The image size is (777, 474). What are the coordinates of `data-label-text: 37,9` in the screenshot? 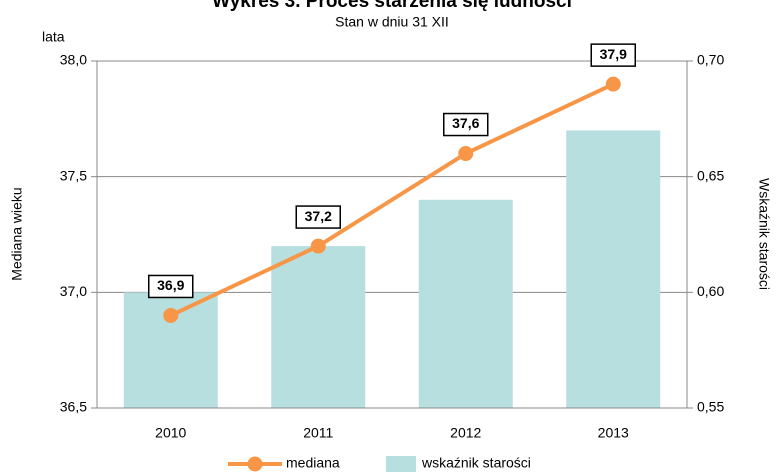 It's located at (613, 54).